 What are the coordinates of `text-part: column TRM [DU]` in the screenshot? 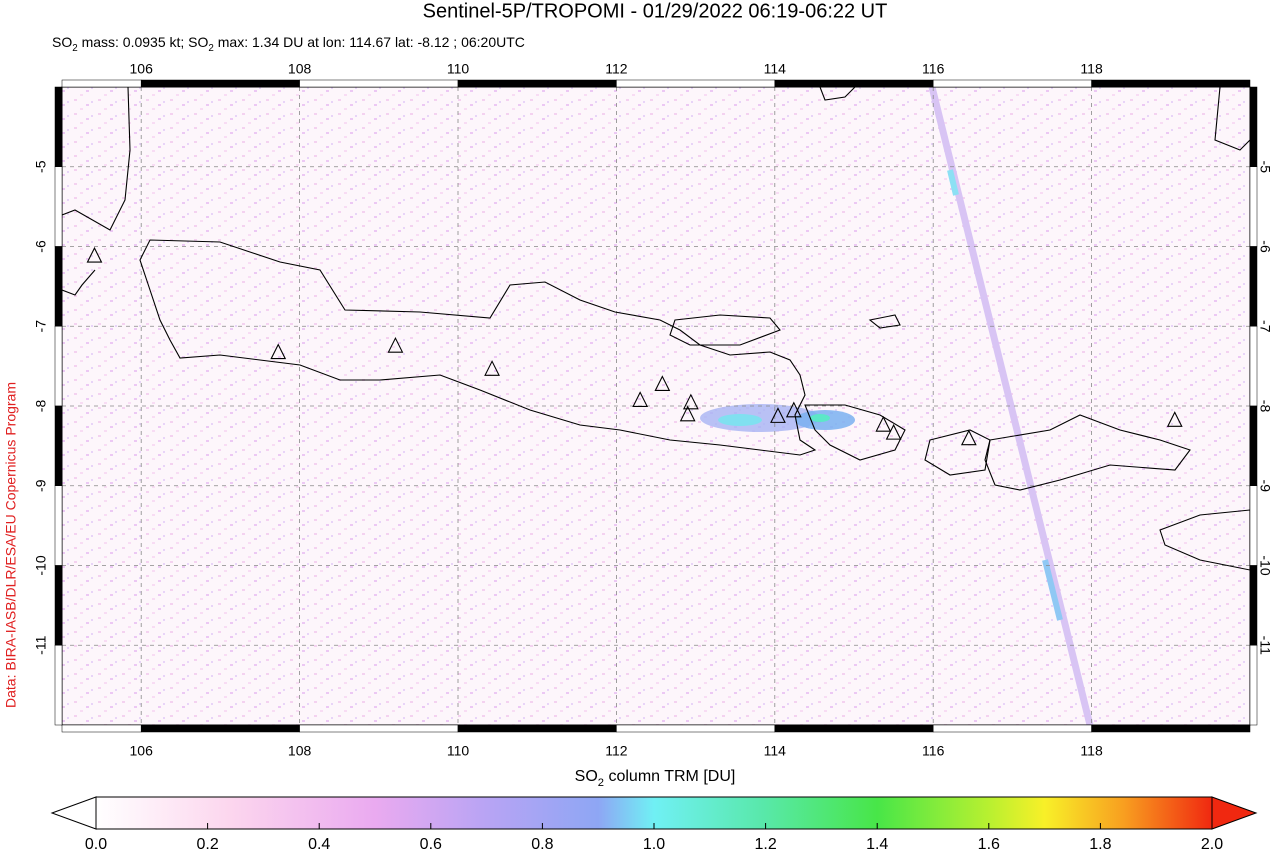 It's located at (669, 776).